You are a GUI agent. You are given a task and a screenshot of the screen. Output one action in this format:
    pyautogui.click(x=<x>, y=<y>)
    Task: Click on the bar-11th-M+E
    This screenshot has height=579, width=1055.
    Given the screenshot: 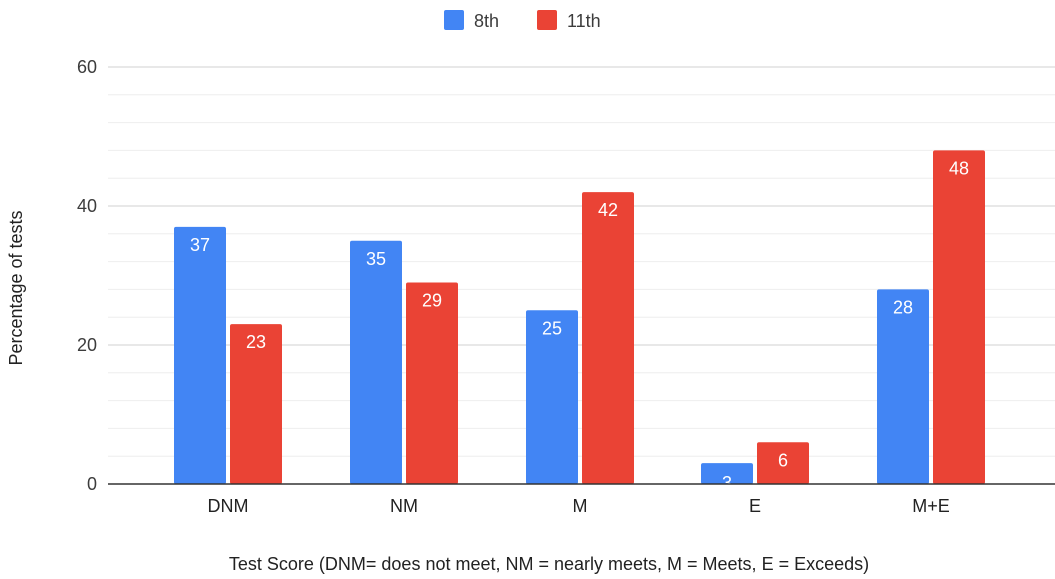 What is the action you would take?
    pyautogui.click(x=959, y=317)
    